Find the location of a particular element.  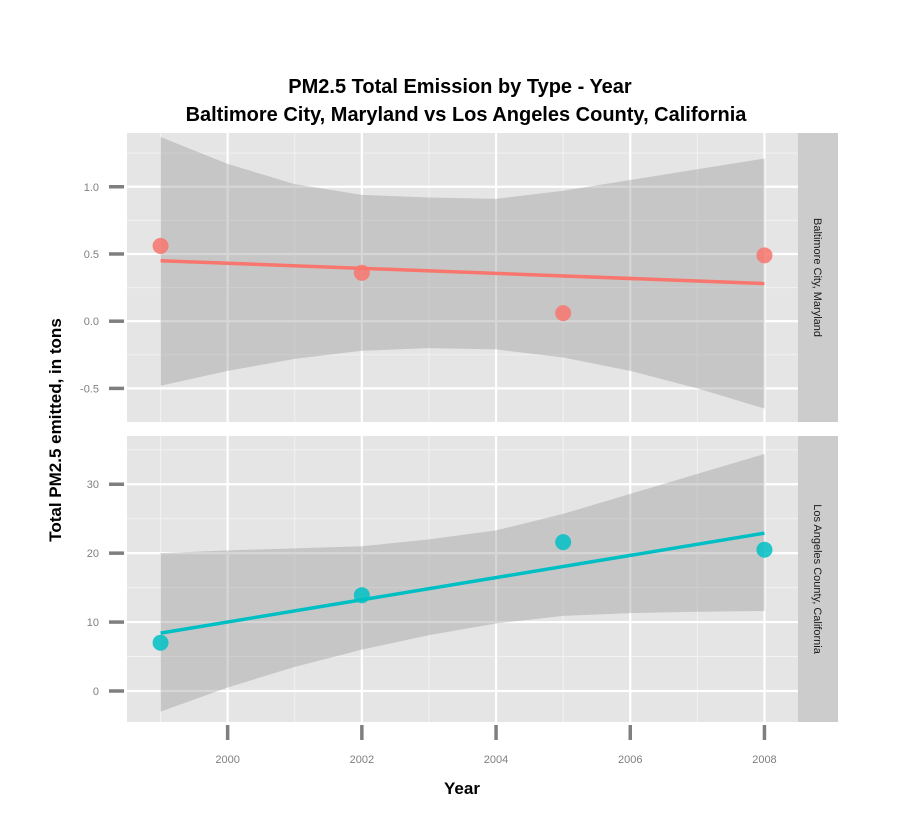

y-tick-label: 1.0 is located at coordinates (91, 188).